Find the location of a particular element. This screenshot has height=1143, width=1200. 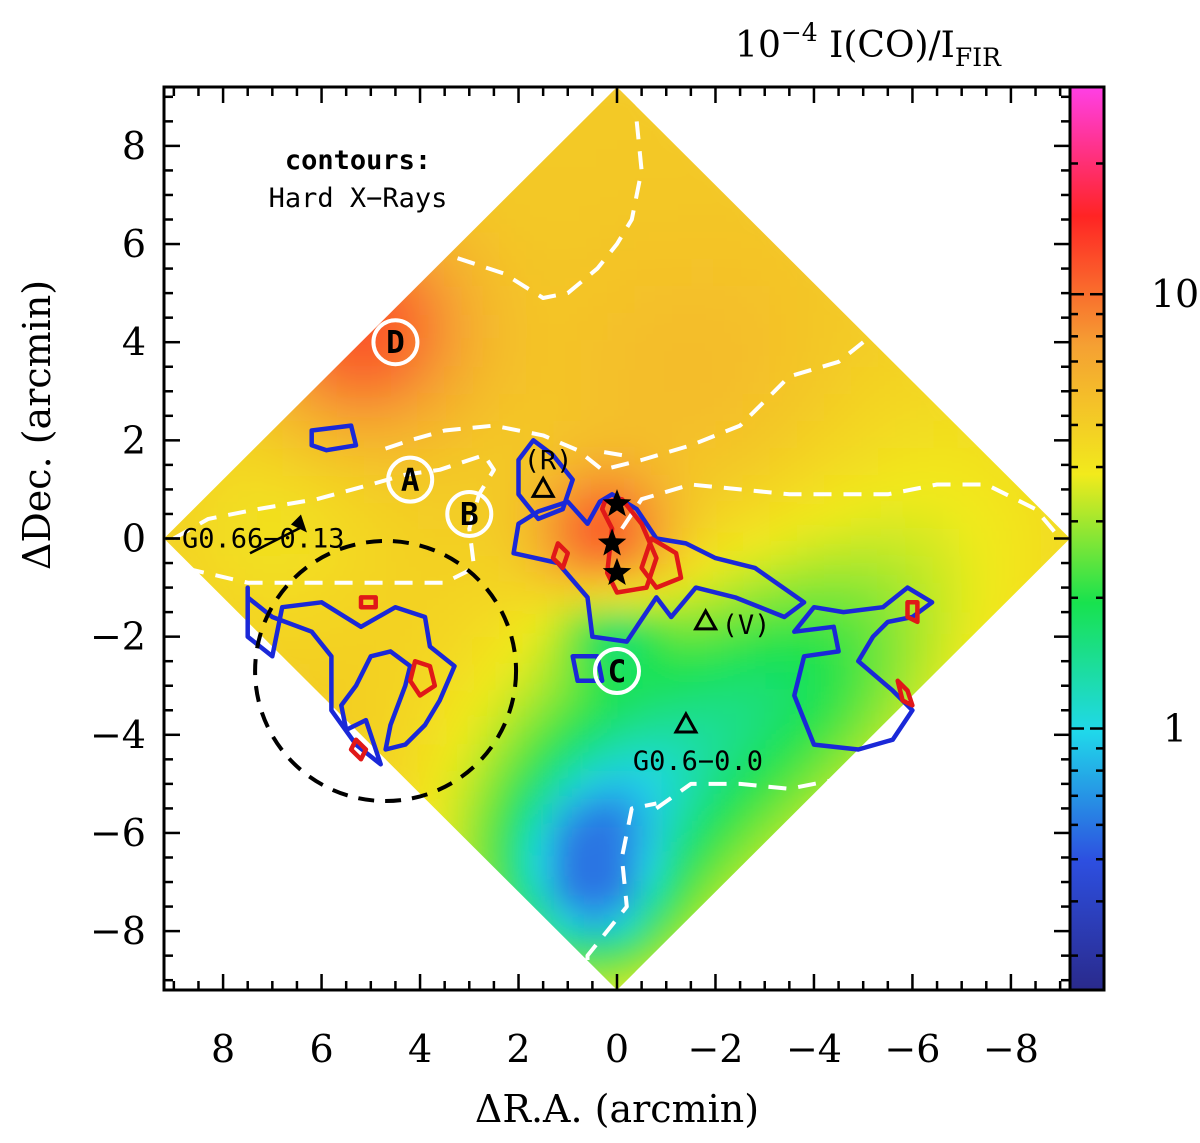

xray-contour-low is located at coordinates (334, 438).